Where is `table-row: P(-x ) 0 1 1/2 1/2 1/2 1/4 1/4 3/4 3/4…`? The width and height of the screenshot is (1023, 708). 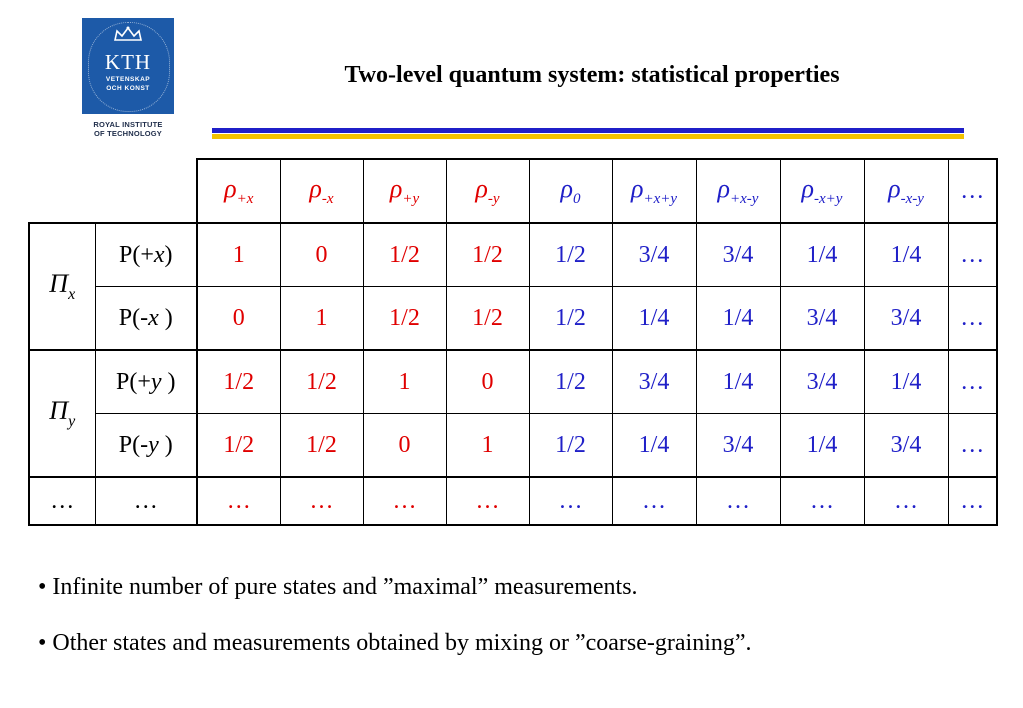
table-row: P(-x ) 0 1 1/2 1/2 1/2 1/4 1/4 3/4 3/4… is located at coordinates (513, 318).